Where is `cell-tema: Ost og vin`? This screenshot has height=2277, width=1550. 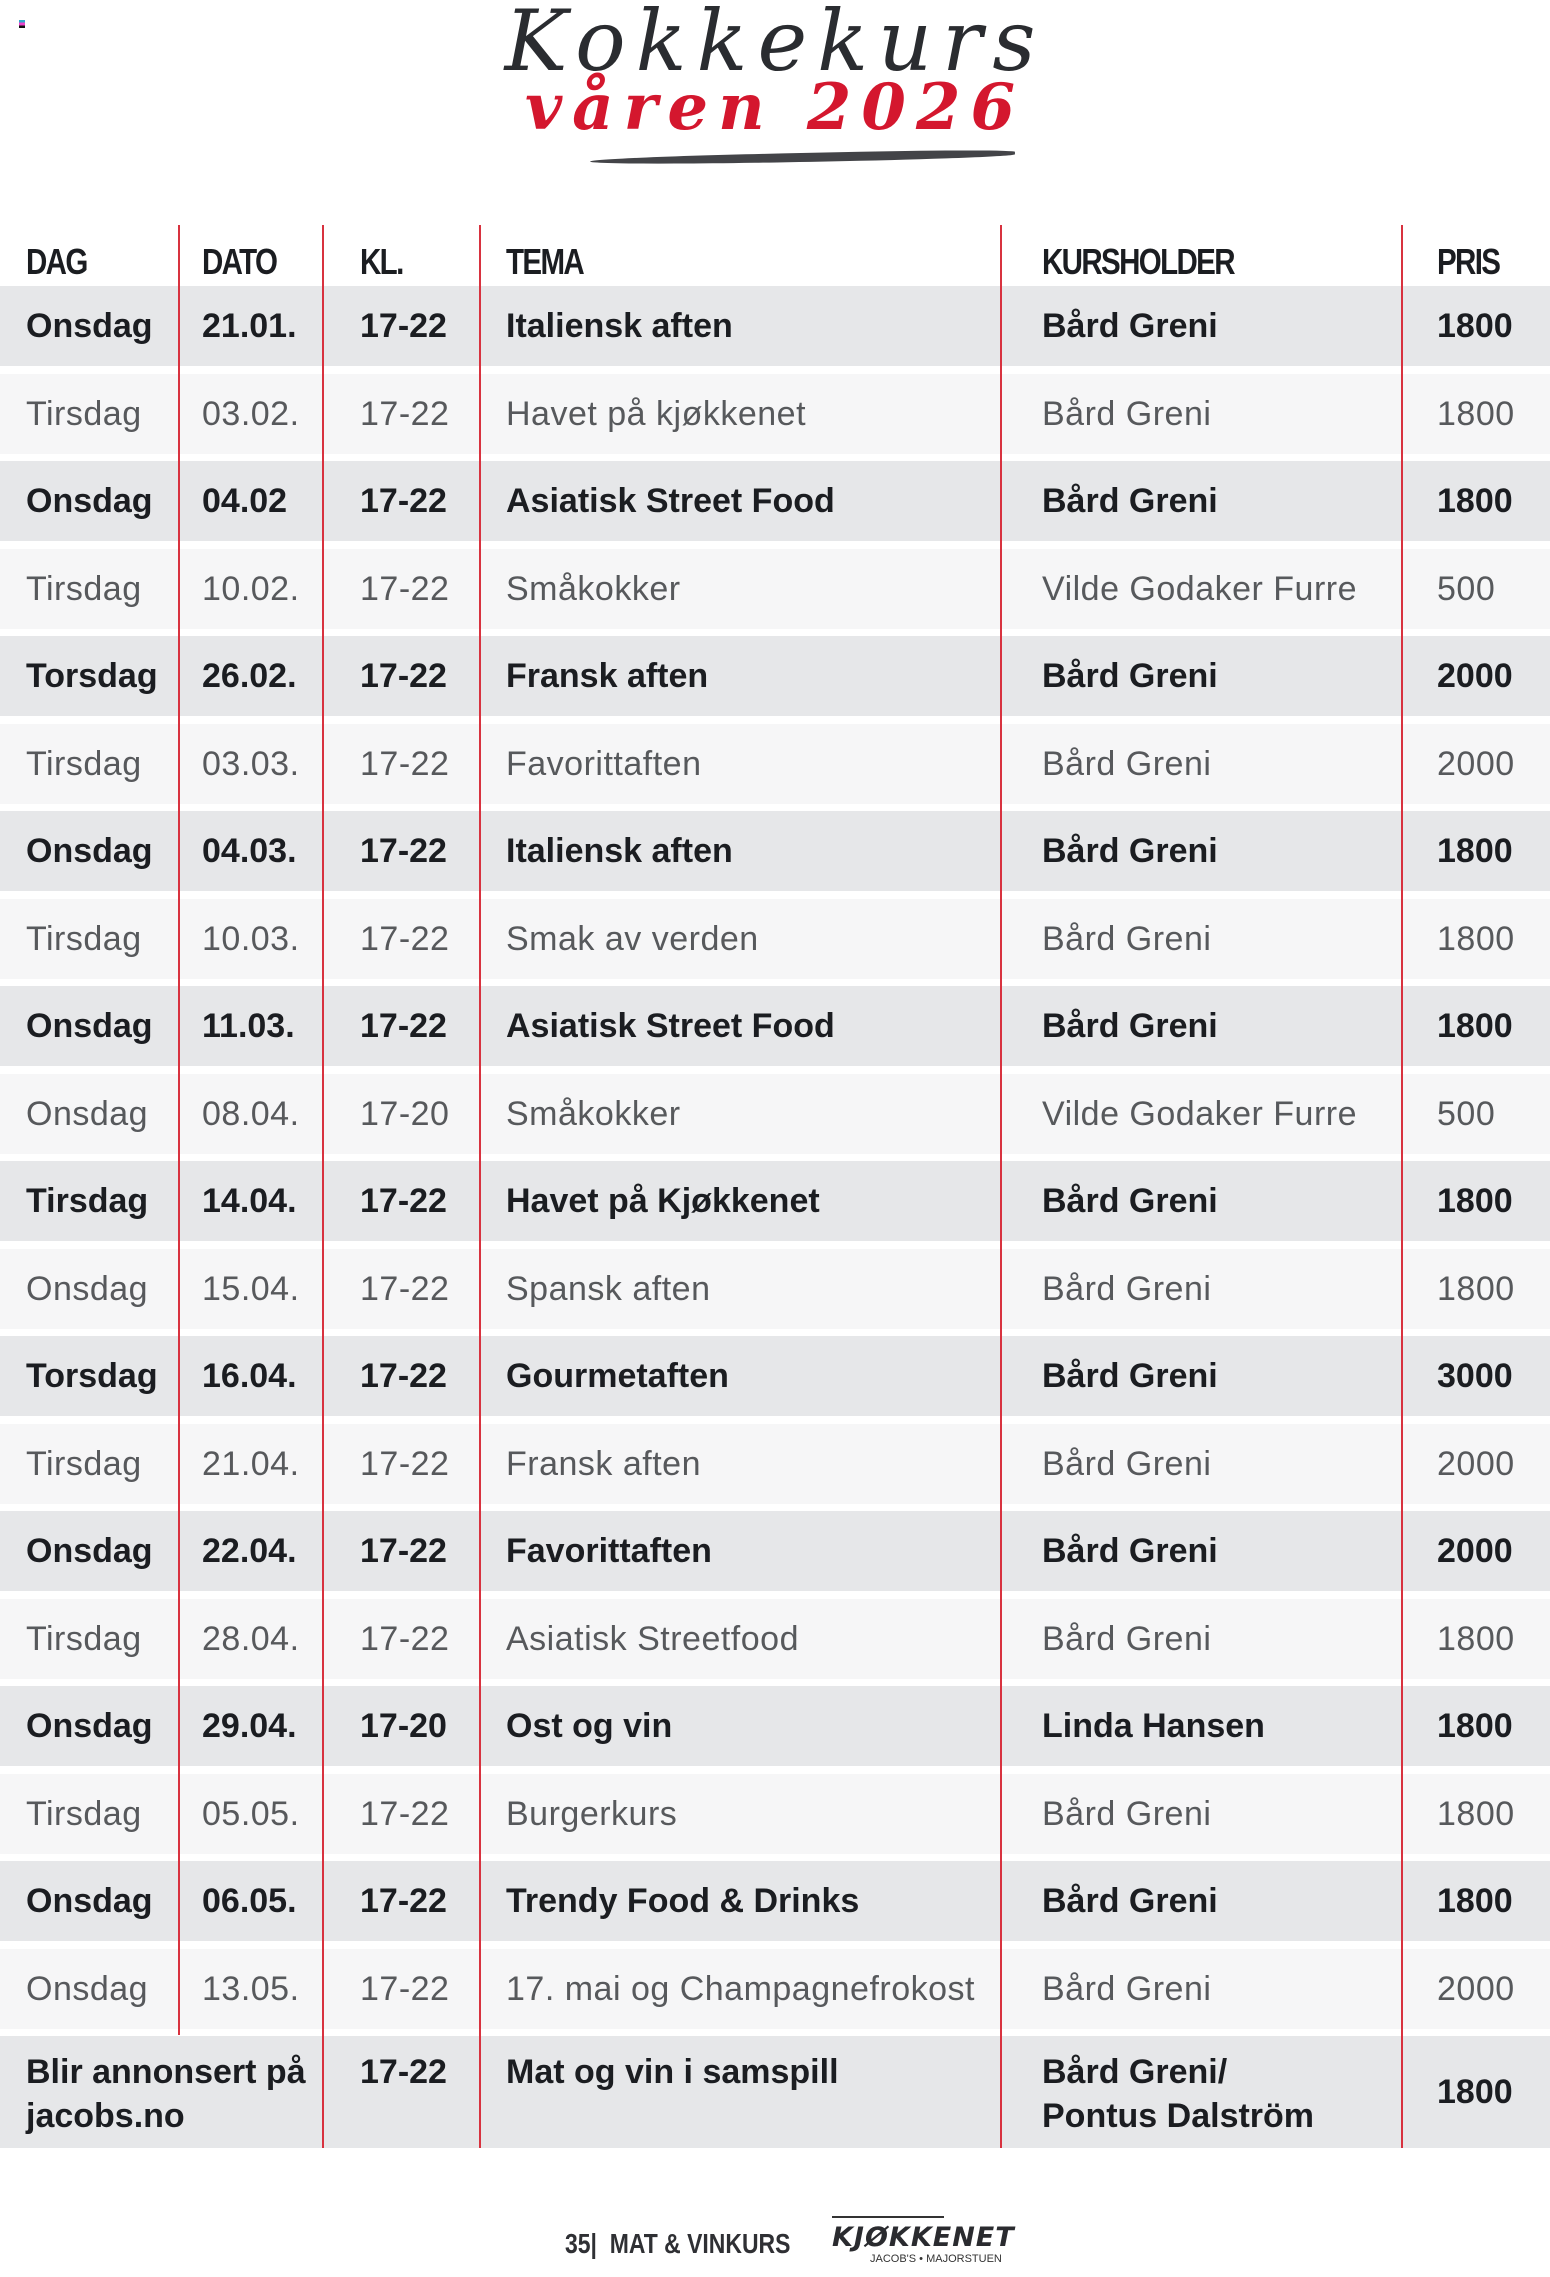 cell-tema: Ost og vin is located at coordinates (589, 1726).